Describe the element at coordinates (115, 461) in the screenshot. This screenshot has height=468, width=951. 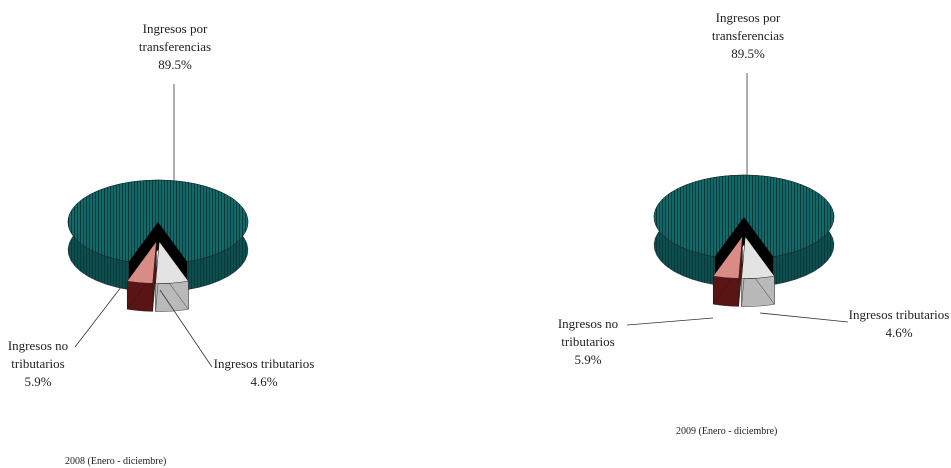
I see `chart-caption-2008: 2008 (Enero - diciembre)` at that location.